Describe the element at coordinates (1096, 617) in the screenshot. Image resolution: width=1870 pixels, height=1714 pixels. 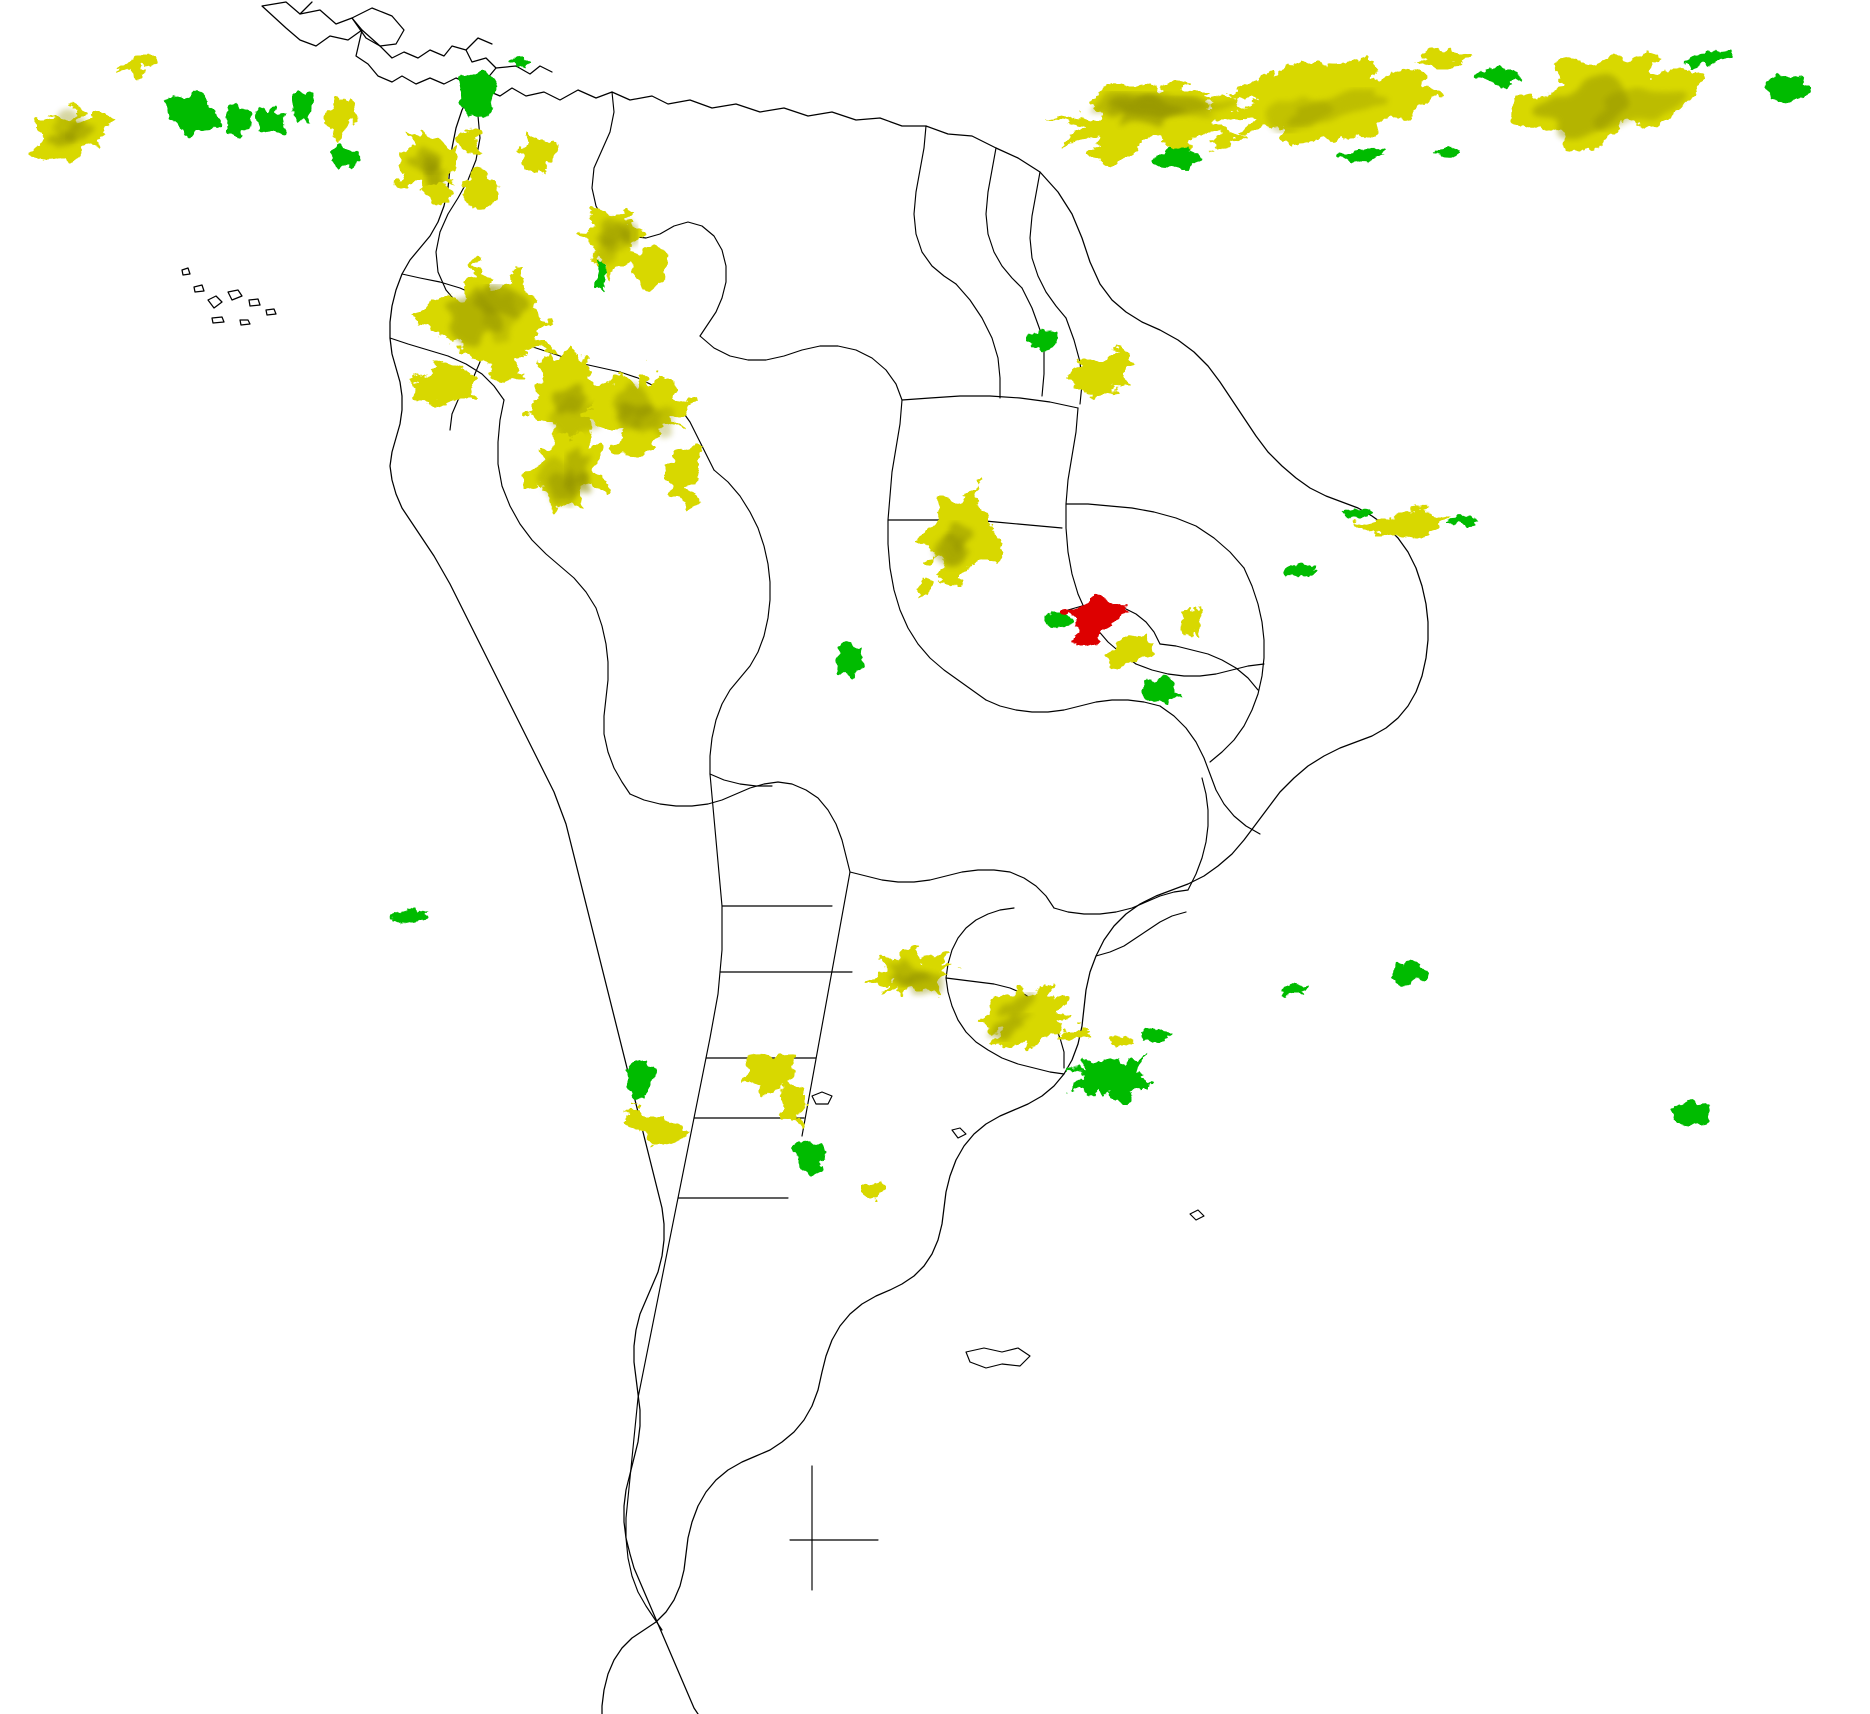
I see `convection-blob-red` at that location.